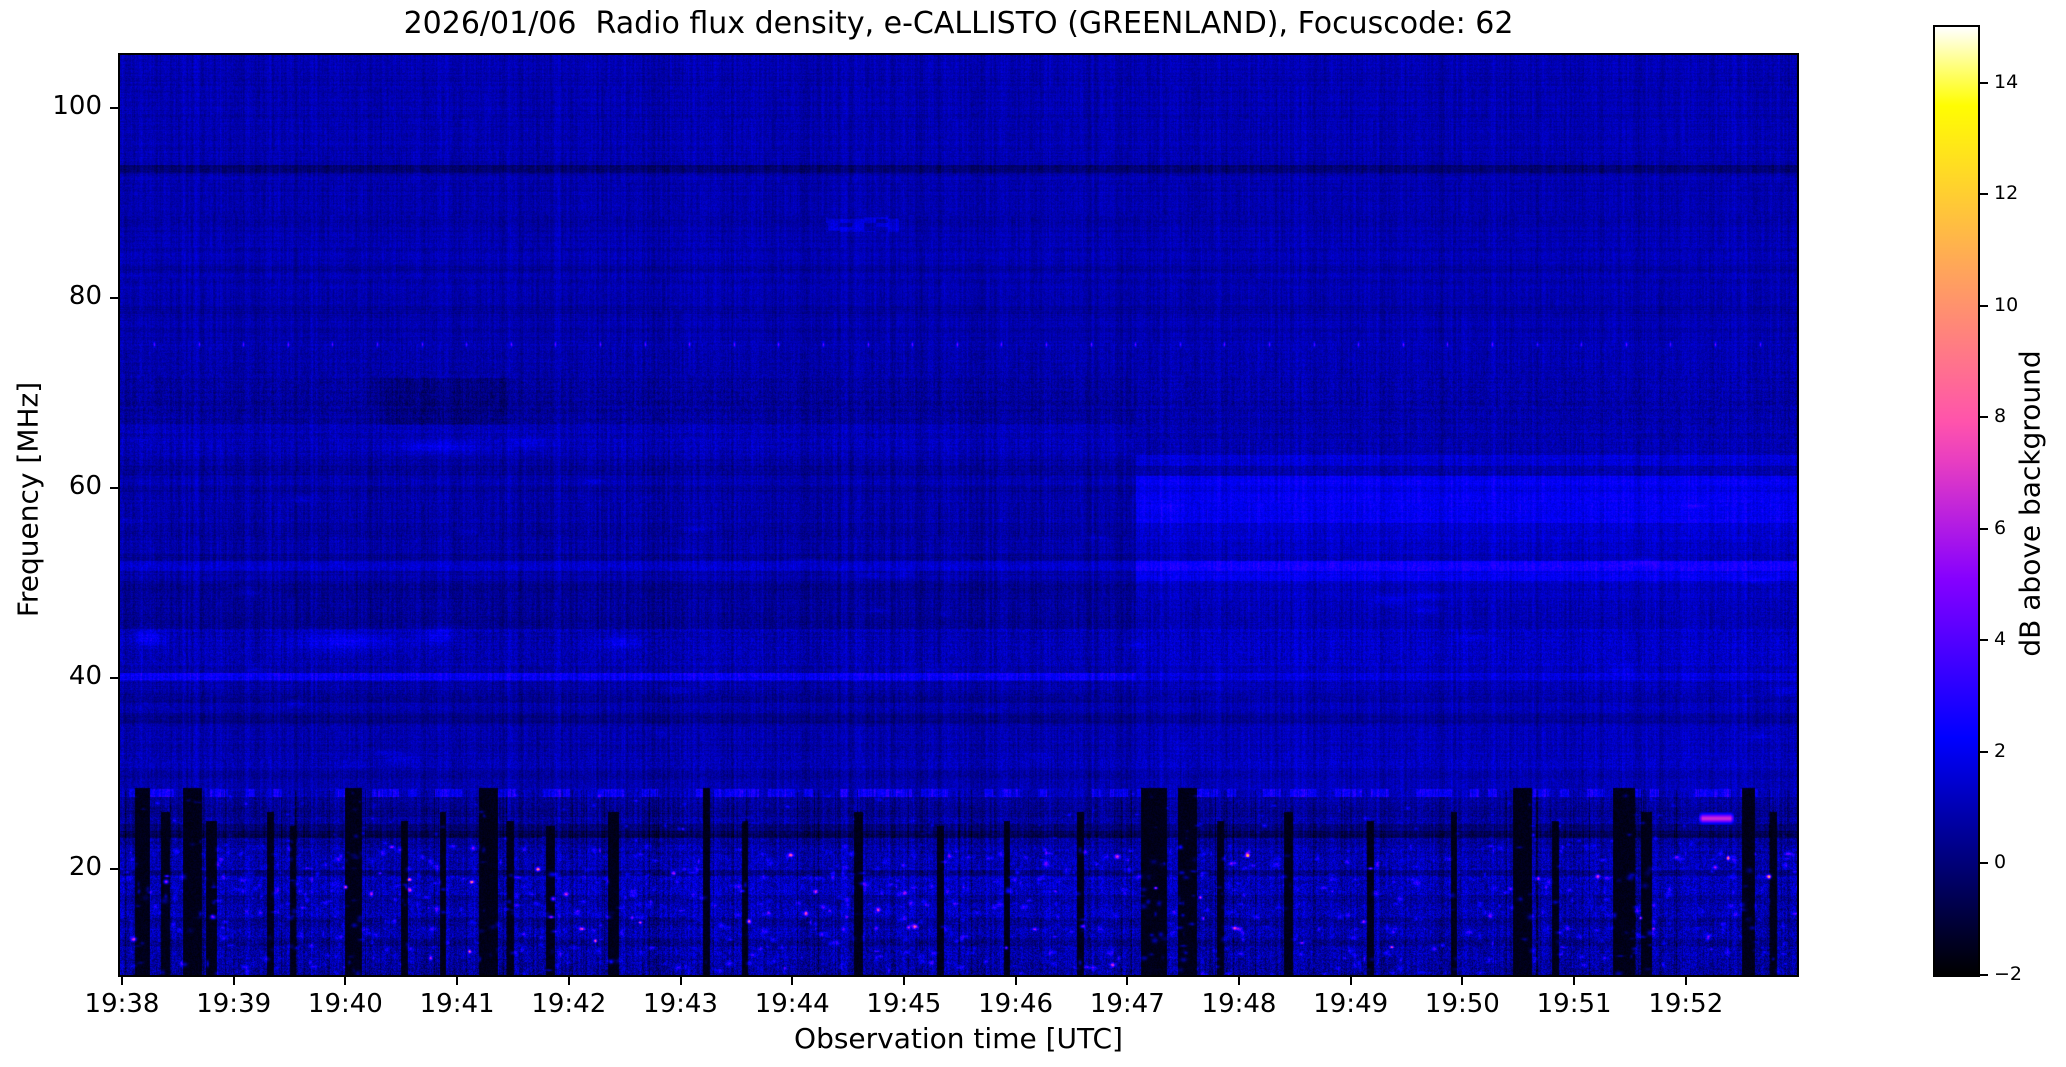 This screenshot has height=1067, width=2066. What do you see at coordinates (2000, 527) in the screenshot?
I see `colorbar-tick-label: 6` at bounding box center [2000, 527].